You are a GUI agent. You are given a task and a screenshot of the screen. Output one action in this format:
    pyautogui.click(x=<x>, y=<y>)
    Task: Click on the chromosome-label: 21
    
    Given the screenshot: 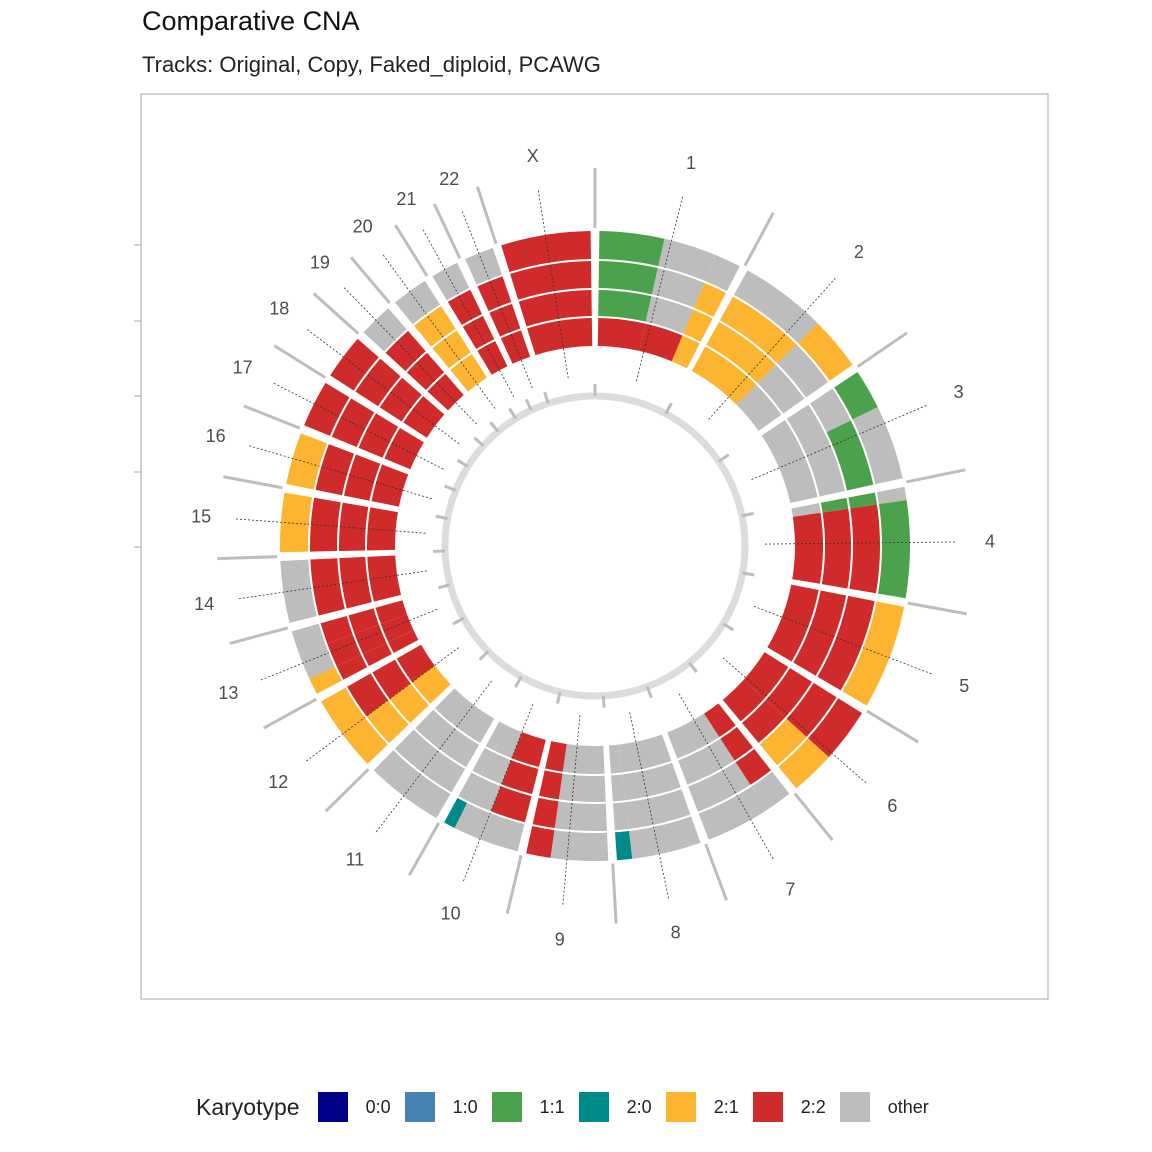 What is the action you would take?
    pyautogui.click(x=406, y=199)
    